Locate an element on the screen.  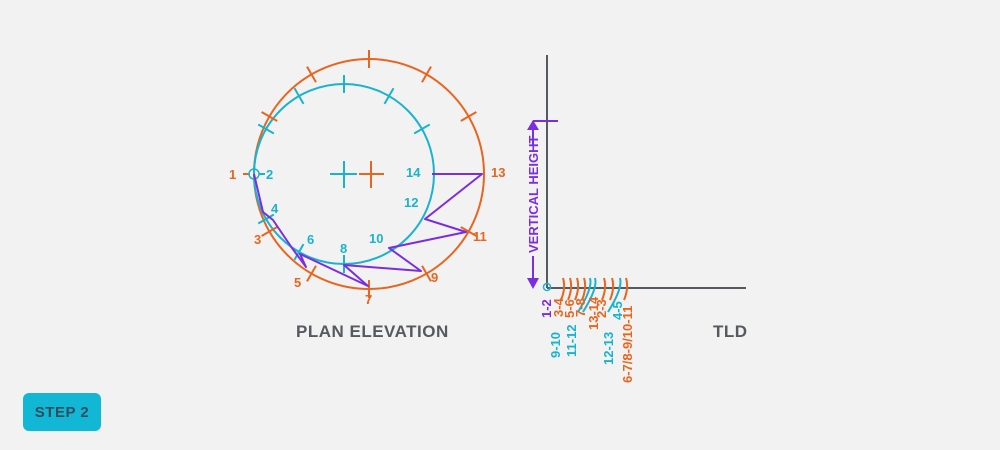
outer-circle-ticks is located at coordinates (369, 174).